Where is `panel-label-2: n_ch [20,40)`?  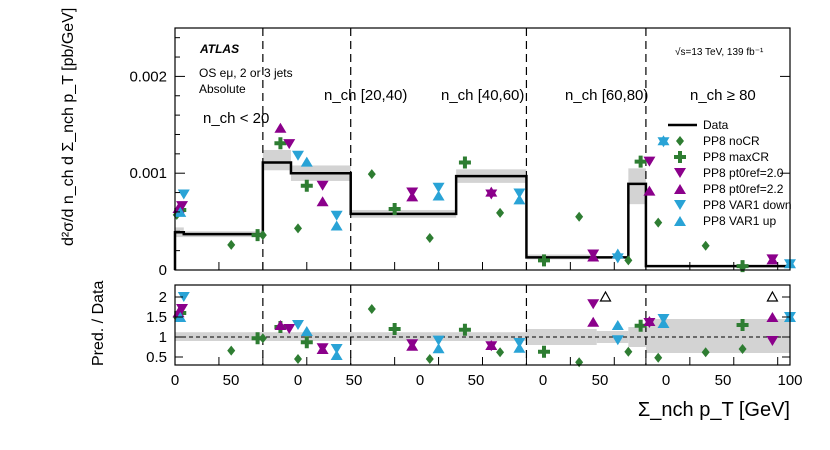 panel-label-2: n_ch [20,40) is located at coordinates (365, 95).